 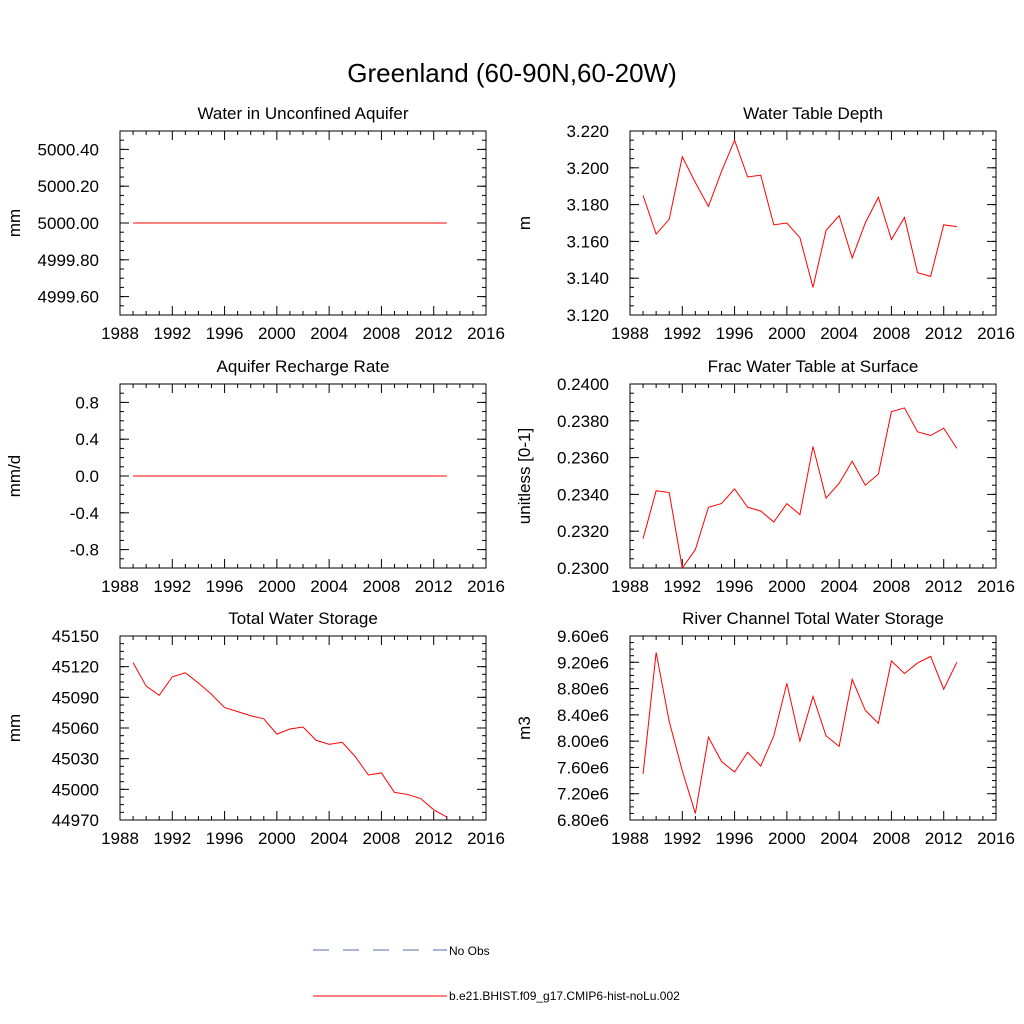 I want to click on y-tick-label: 5000.20, so click(x=68, y=186).